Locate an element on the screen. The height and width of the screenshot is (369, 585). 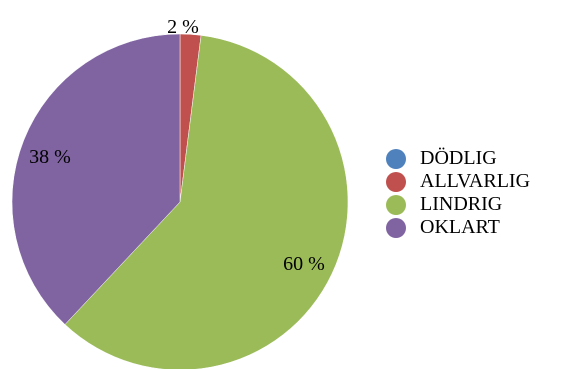
legend-label-oklart: OKLART is located at coordinates (460, 227).